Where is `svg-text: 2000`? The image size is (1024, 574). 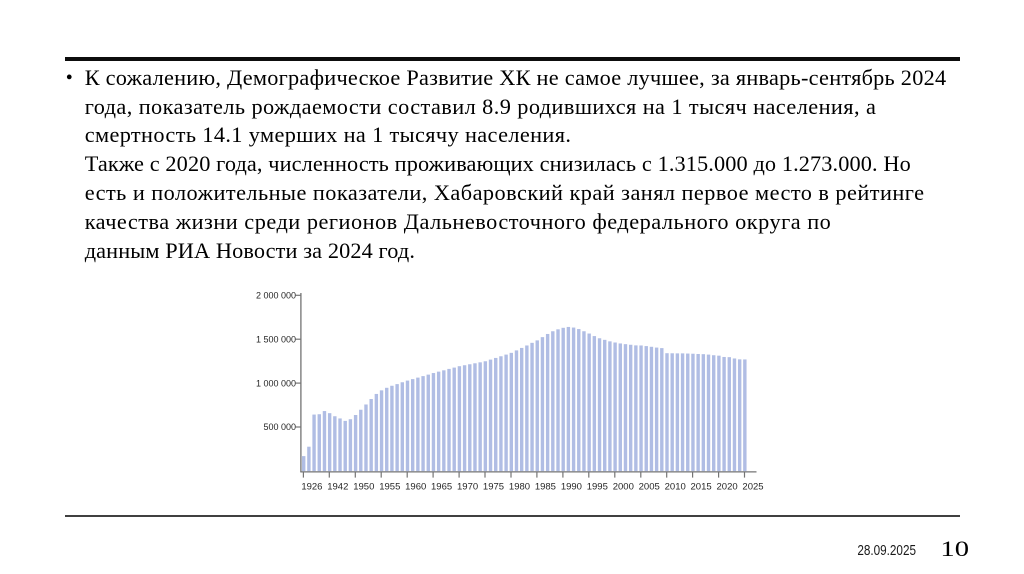 svg-text: 2000 is located at coordinates (623, 487).